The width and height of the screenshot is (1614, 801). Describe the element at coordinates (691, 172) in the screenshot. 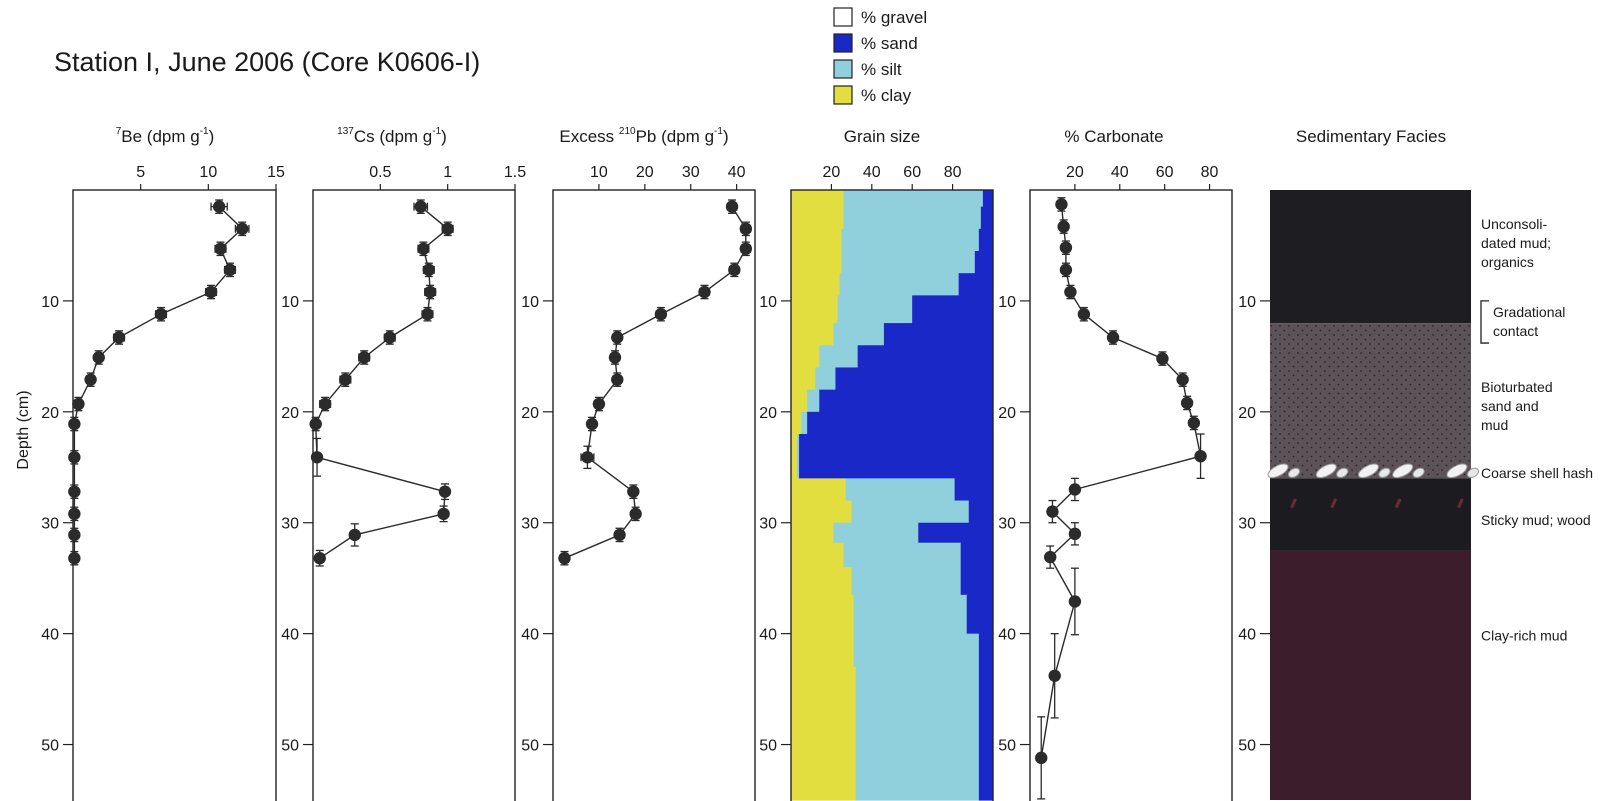

I see `x-tick-label: 30` at that location.